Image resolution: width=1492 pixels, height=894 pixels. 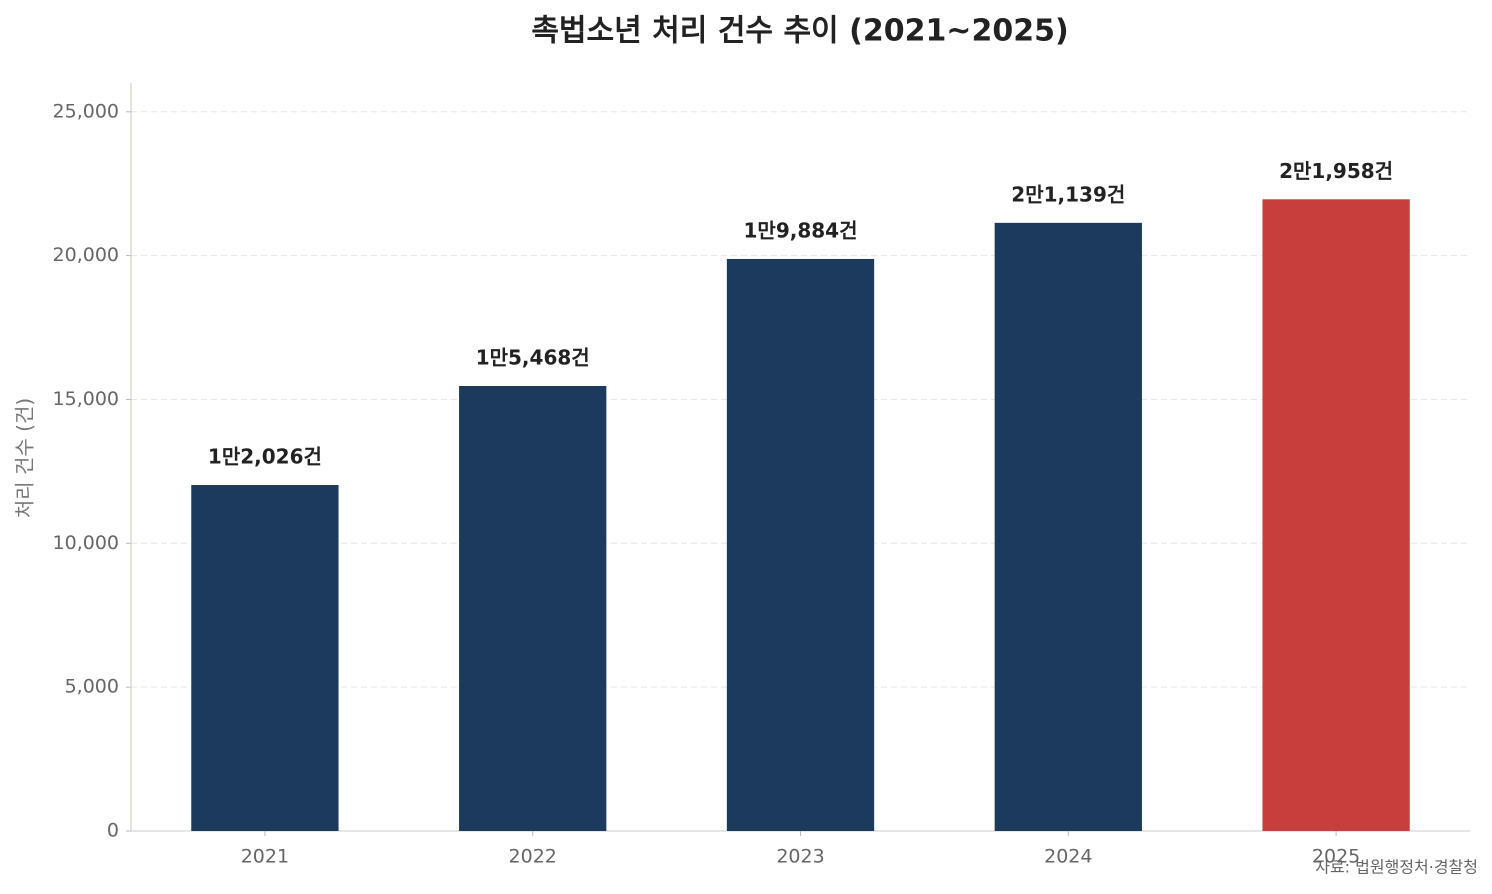 What do you see at coordinates (265, 857) in the screenshot?
I see `x-tick-label: 2021` at bounding box center [265, 857].